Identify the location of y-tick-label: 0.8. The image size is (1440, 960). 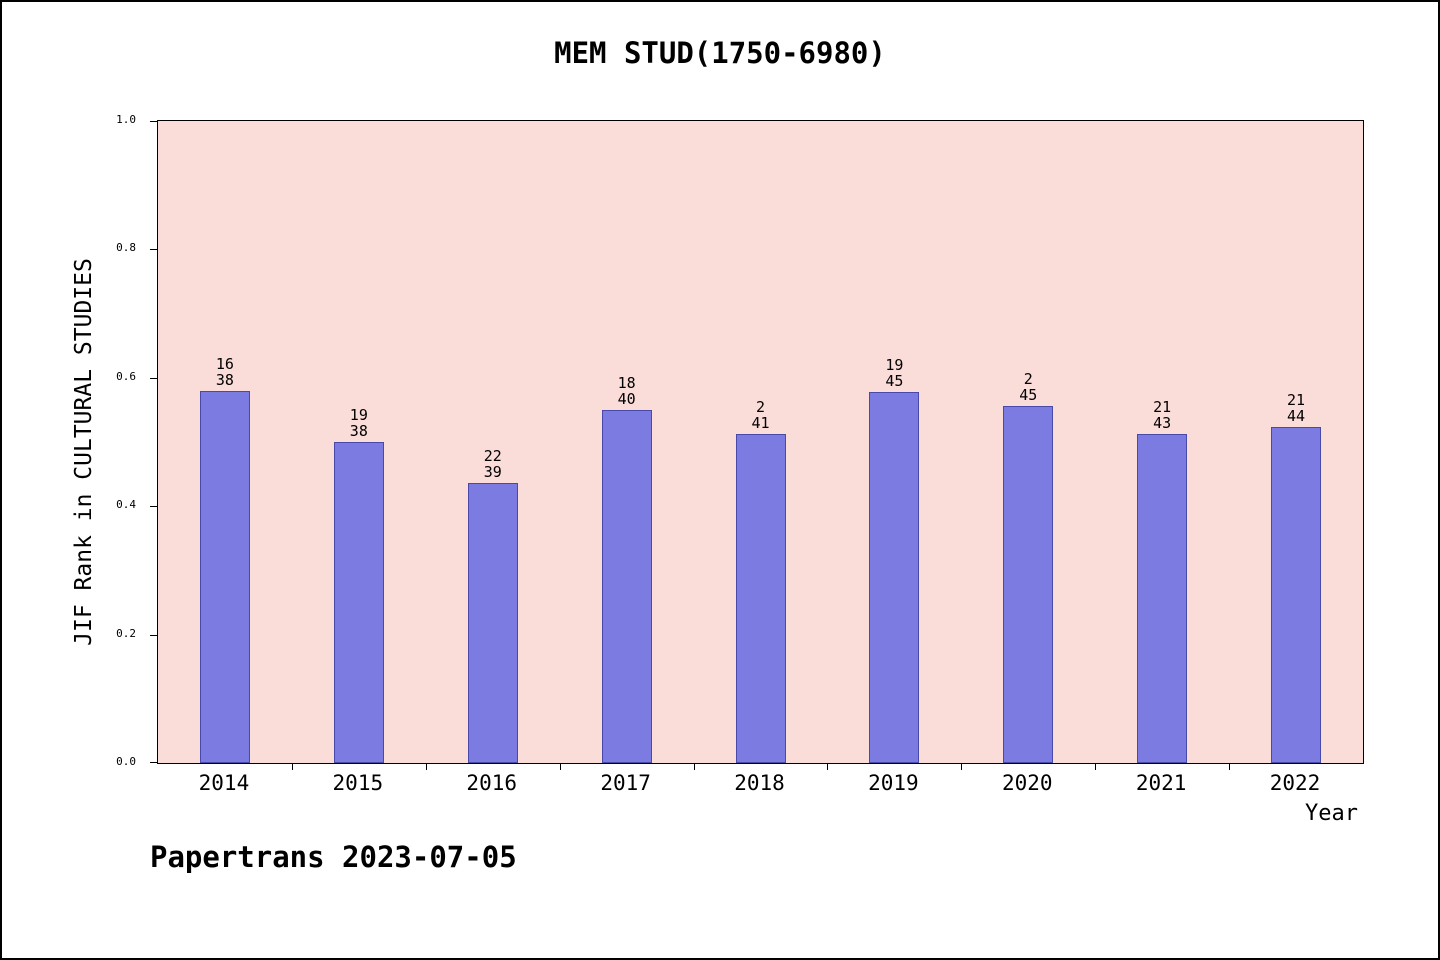
(126, 247).